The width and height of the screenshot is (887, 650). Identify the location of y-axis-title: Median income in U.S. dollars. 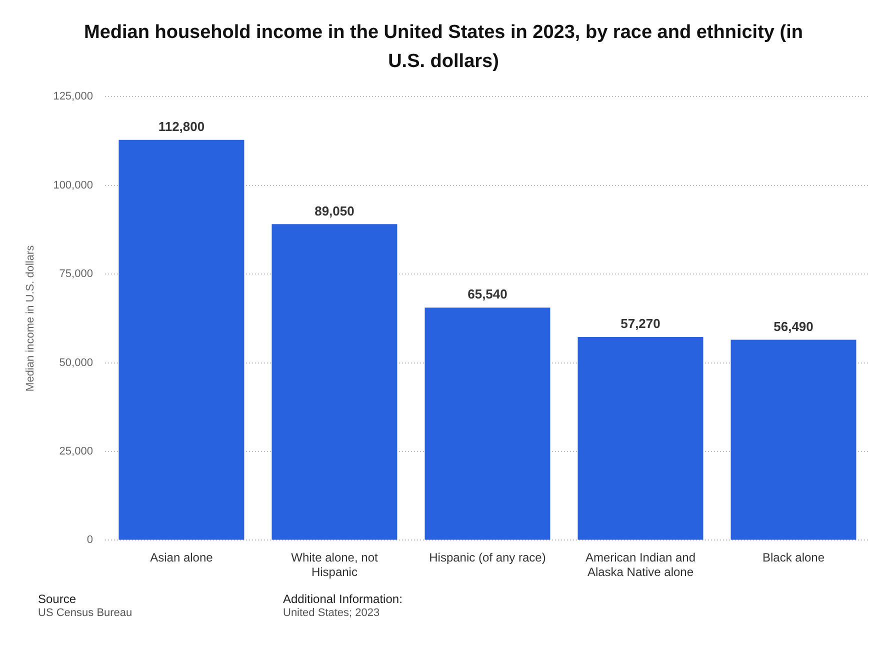
(30, 318).